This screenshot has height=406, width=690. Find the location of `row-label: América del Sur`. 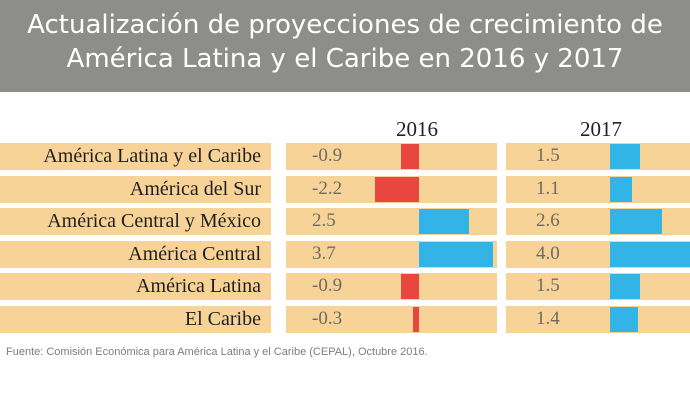

row-label: América del Sur is located at coordinates (135, 189).